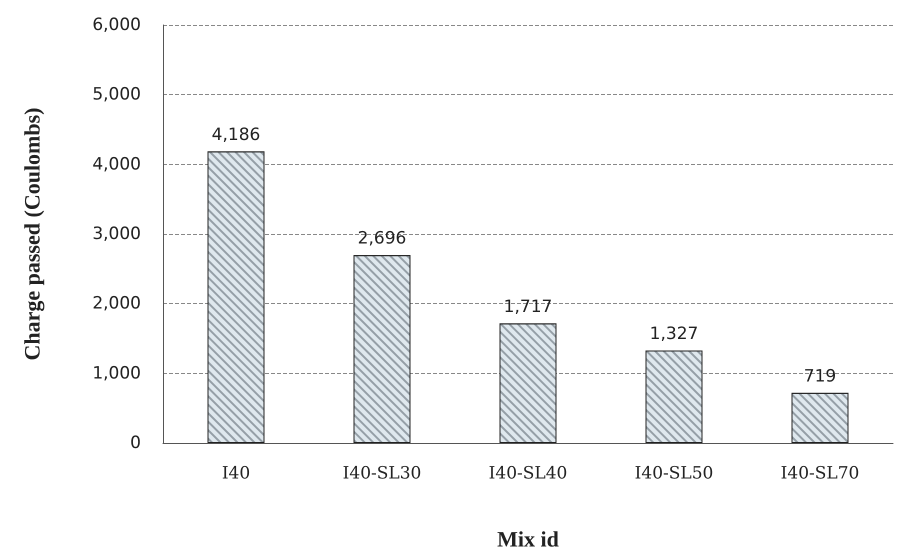 The image size is (901, 555). Describe the element at coordinates (674, 474) in the screenshot. I see `x-tick-label: I40-SL50` at that location.